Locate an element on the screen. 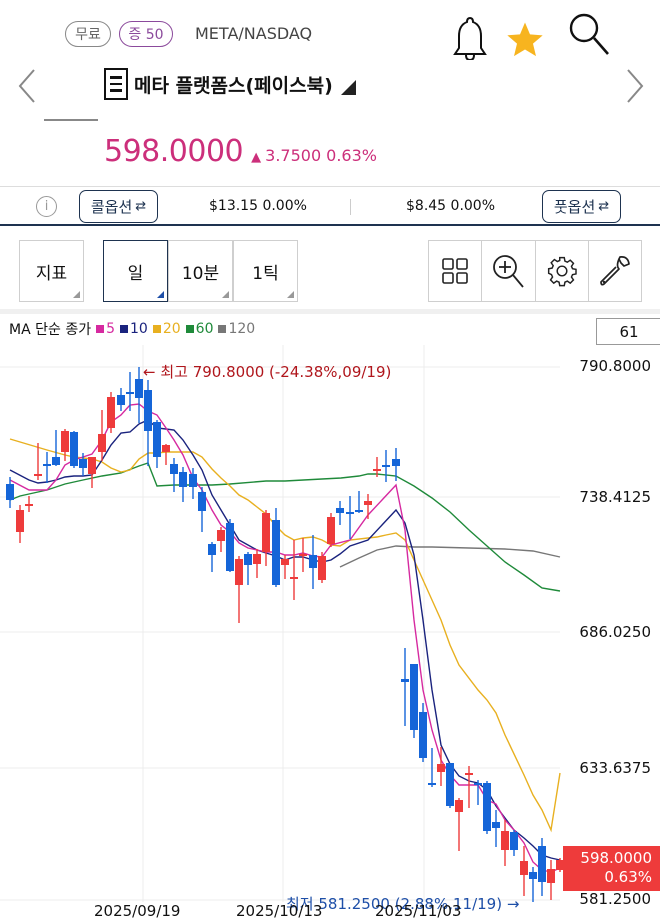 This screenshot has height=923, width=660. y-tick: 581.2500 is located at coordinates (615, 899).